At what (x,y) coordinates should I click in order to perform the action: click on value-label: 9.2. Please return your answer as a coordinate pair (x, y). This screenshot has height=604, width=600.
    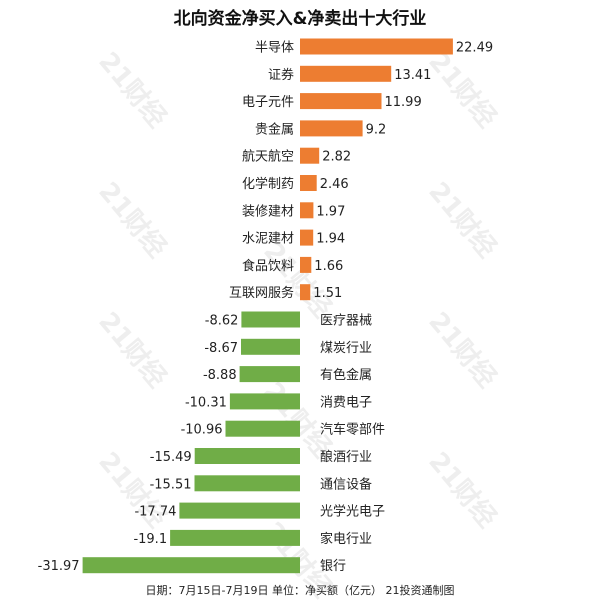
    Looking at the image, I should click on (376, 129).